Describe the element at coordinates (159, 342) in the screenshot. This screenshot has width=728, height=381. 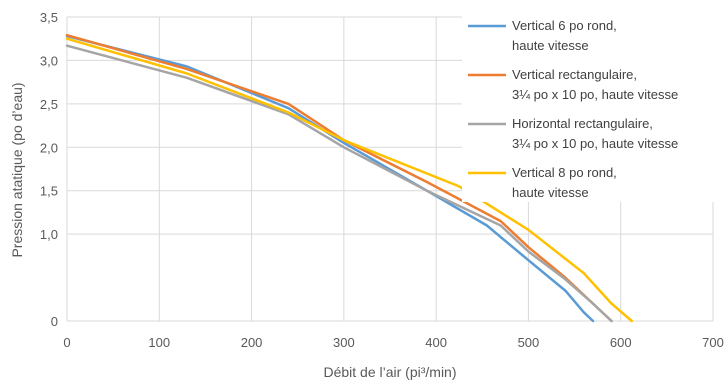
I see `x-tick-label: 100` at that location.